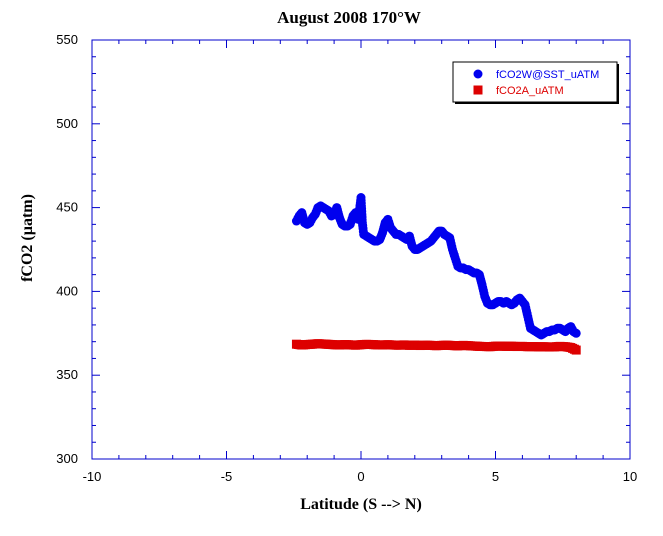 This screenshot has width=663, height=536. Describe the element at coordinates (495, 476) in the screenshot. I see `x-tick-label: 5` at that location.